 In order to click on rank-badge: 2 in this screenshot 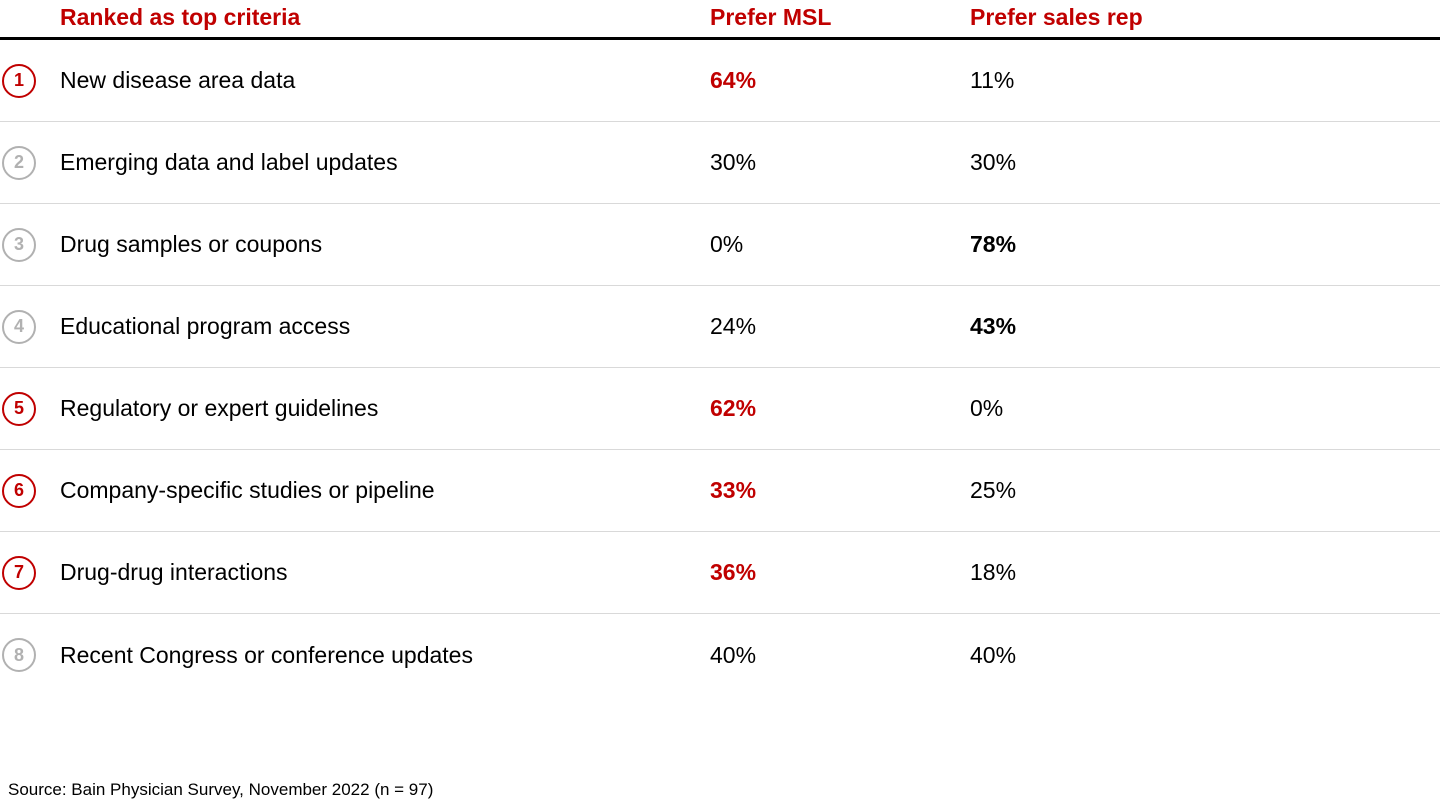, I will do `click(19, 162)`.